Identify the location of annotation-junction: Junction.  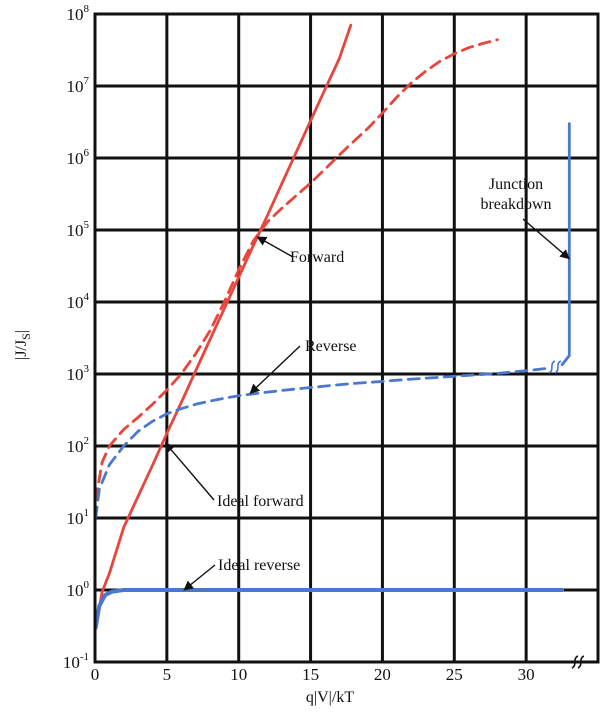
(516, 184).